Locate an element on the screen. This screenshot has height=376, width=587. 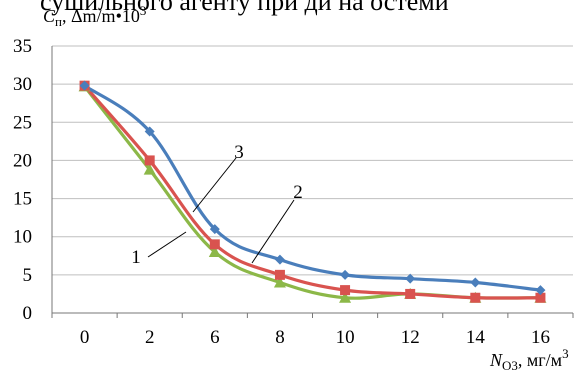
y-tick-label: 25 is located at coordinates (22, 122).